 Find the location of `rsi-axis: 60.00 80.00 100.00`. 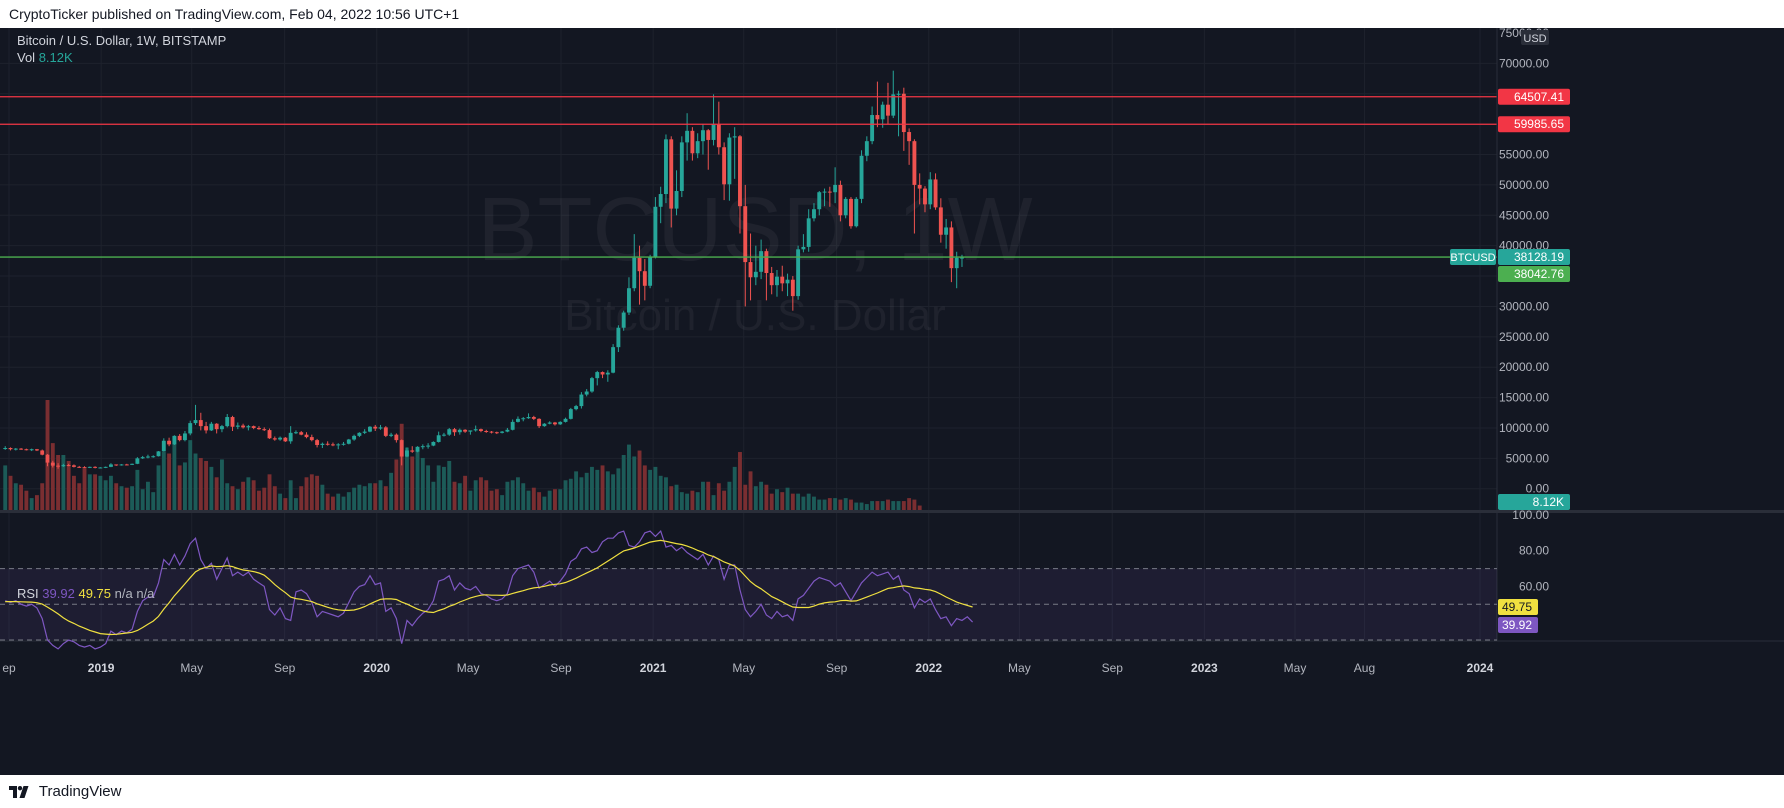

rsi-axis: 60.00 80.00 100.00 is located at coordinates (1530, 550).